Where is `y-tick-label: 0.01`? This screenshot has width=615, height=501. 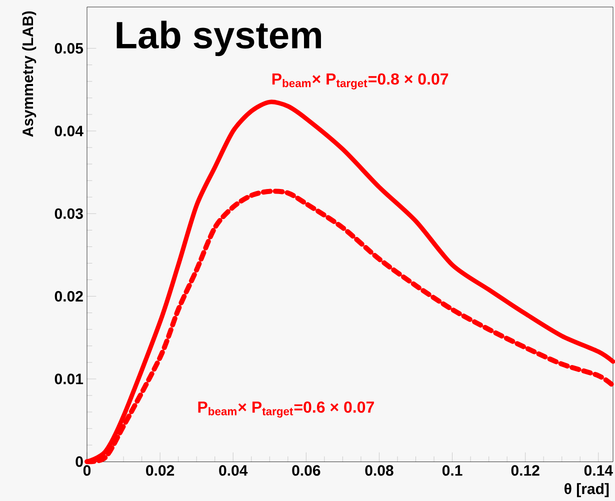
y-tick-label: 0.01 is located at coordinates (69, 379).